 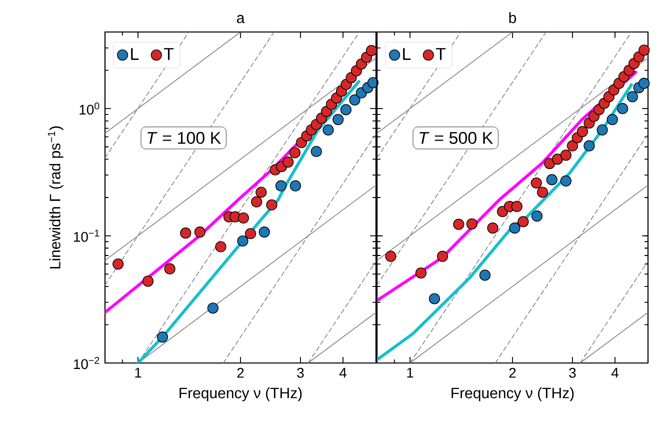 What do you see at coordinates (90, 108) in the screenshot?
I see `y-tick-label: 10$^{0}$` at bounding box center [90, 108].